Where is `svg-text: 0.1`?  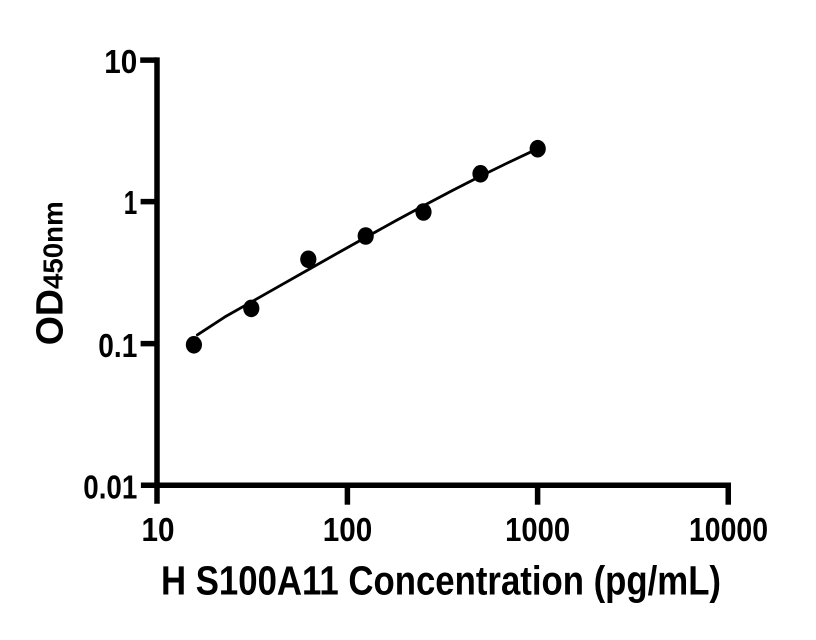 svg-text: 0.1 is located at coordinates (117, 345).